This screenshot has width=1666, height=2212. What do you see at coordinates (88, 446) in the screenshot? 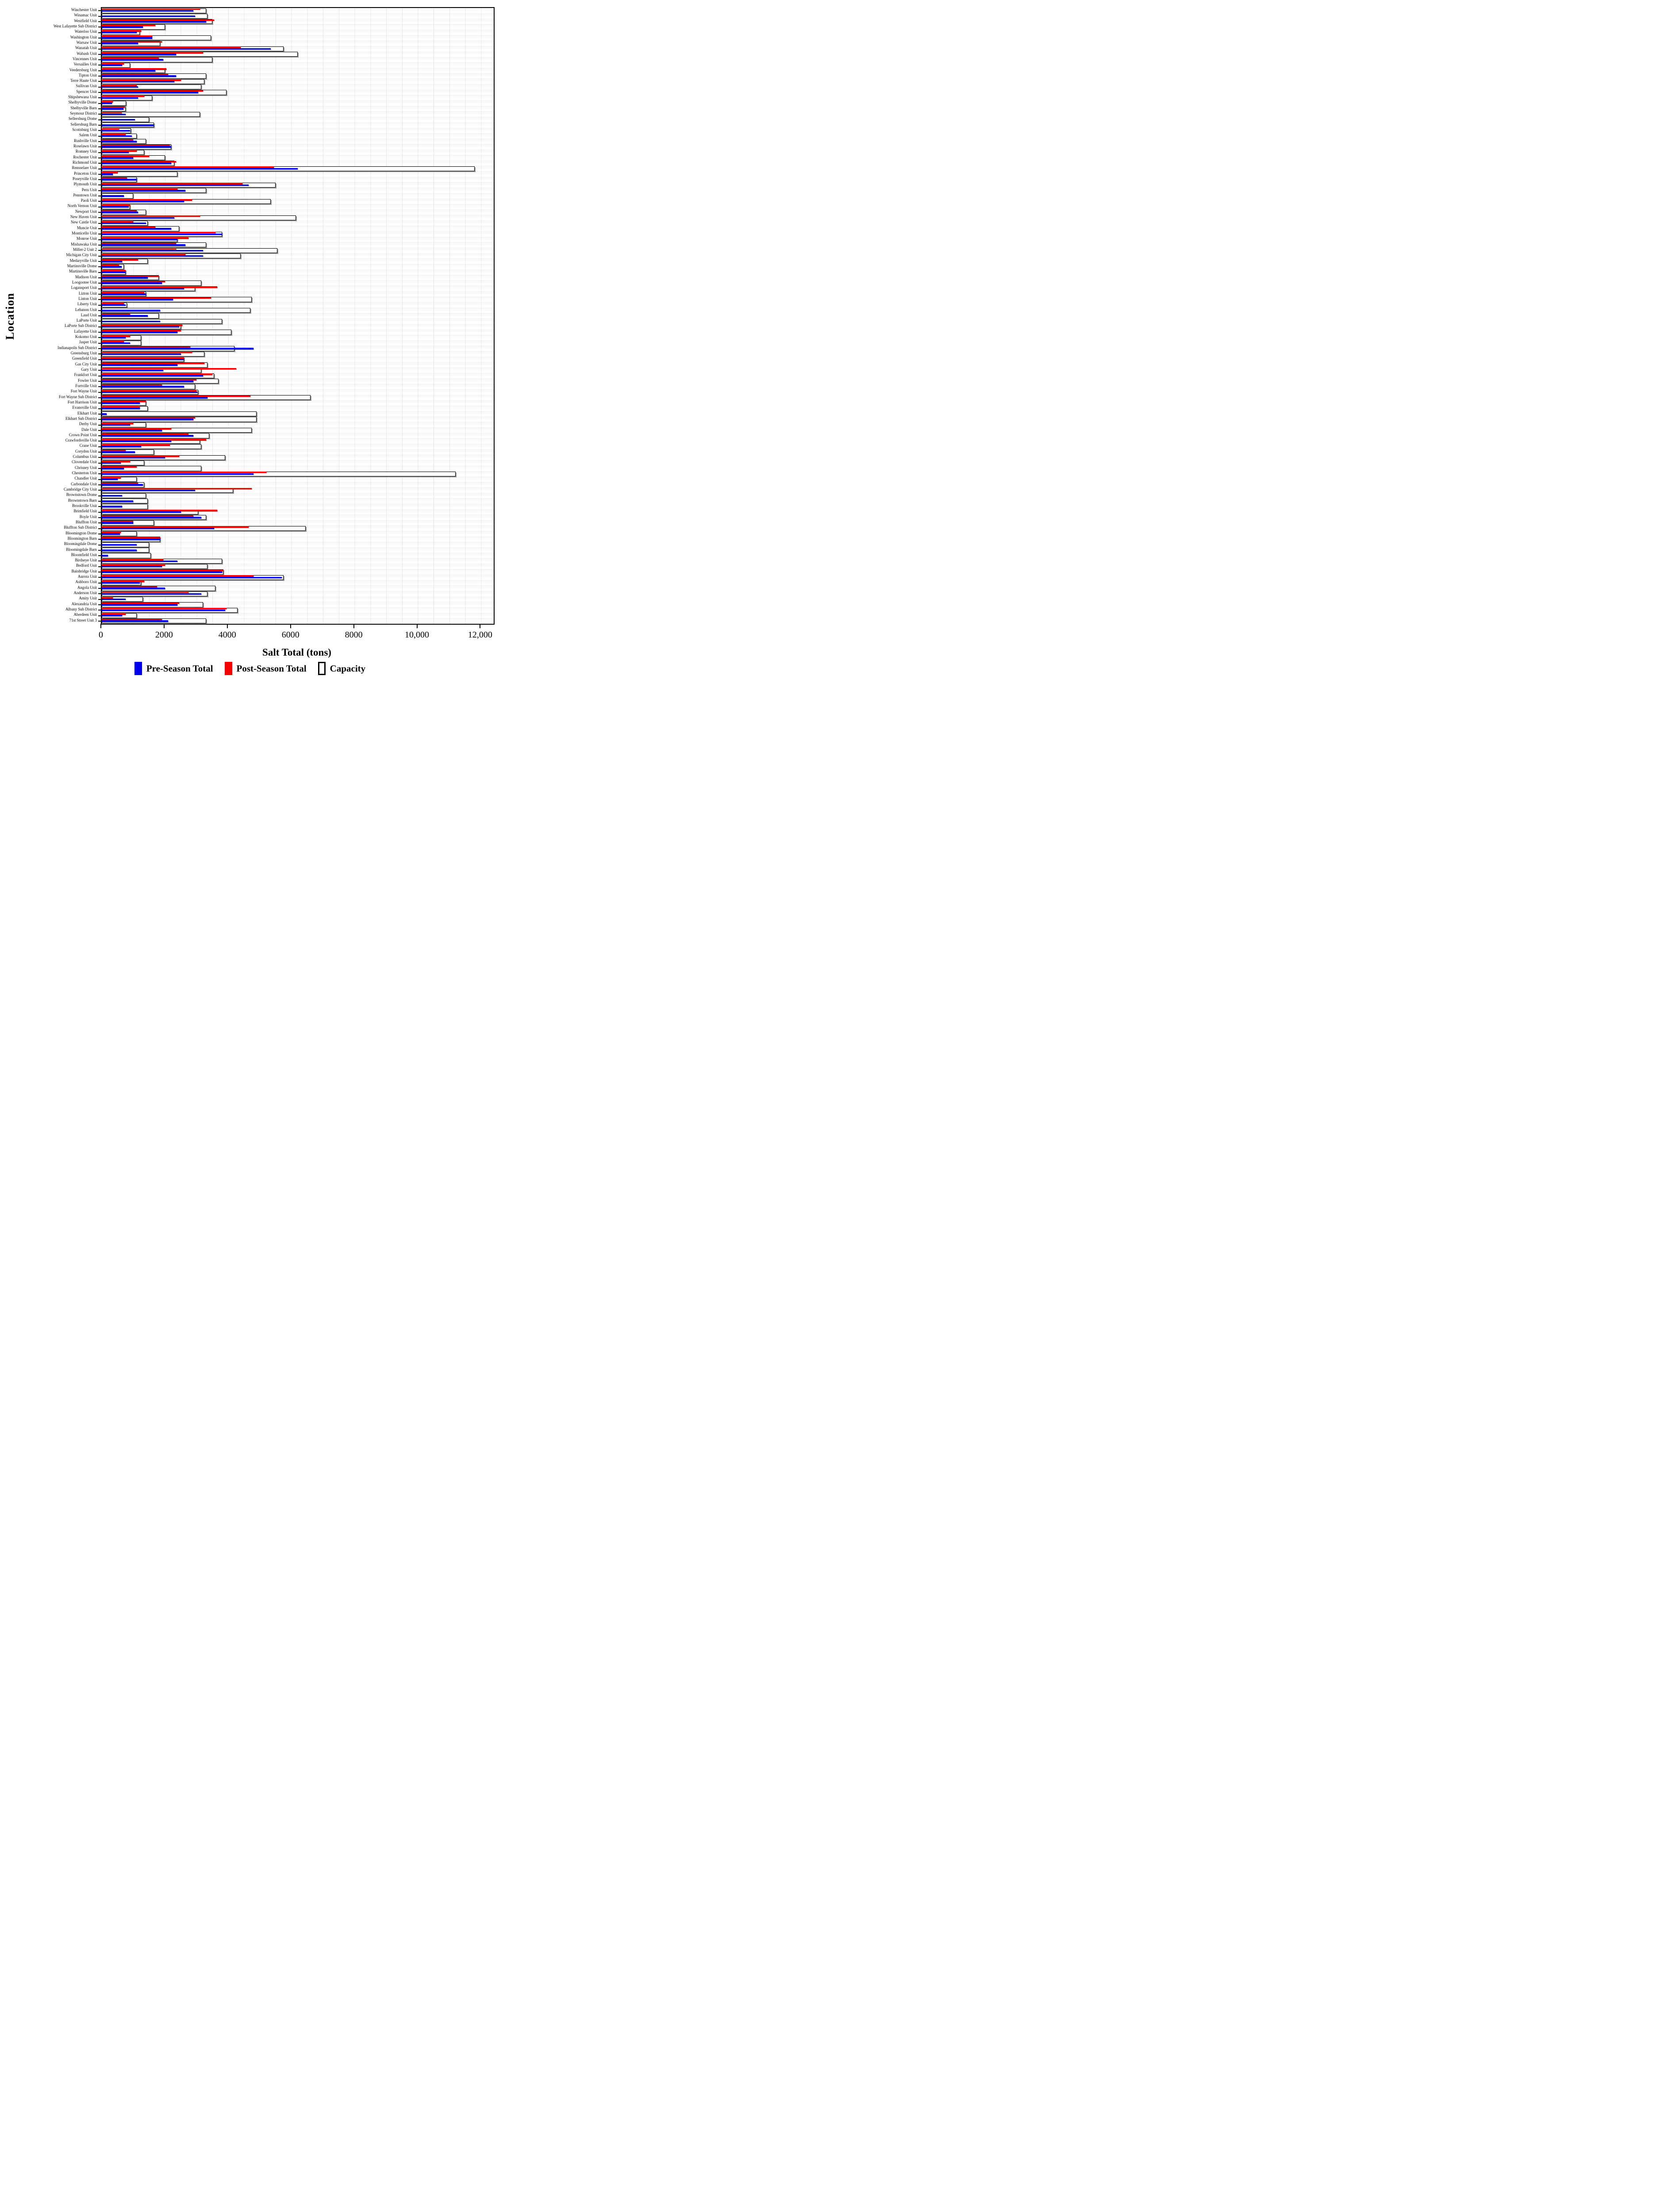
I see `y-axis-label: Crane Unit` at bounding box center [88, 446].